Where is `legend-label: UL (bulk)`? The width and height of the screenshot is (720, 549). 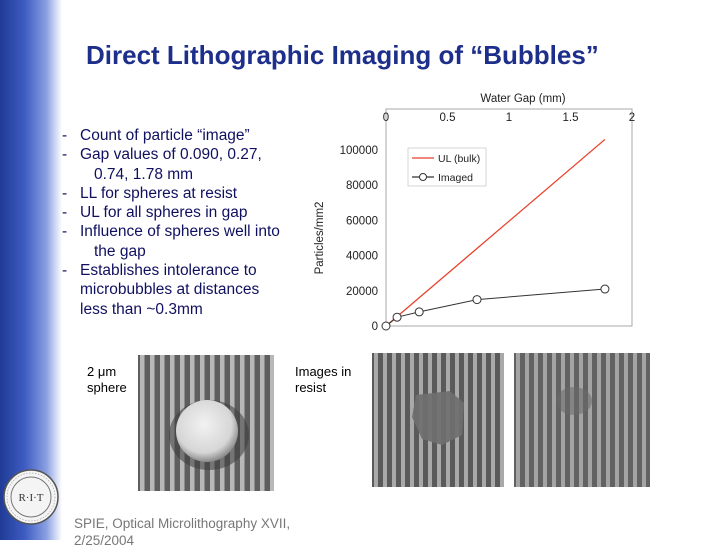 legend-label: UL (bulk) is located at coordinates (459, 159).